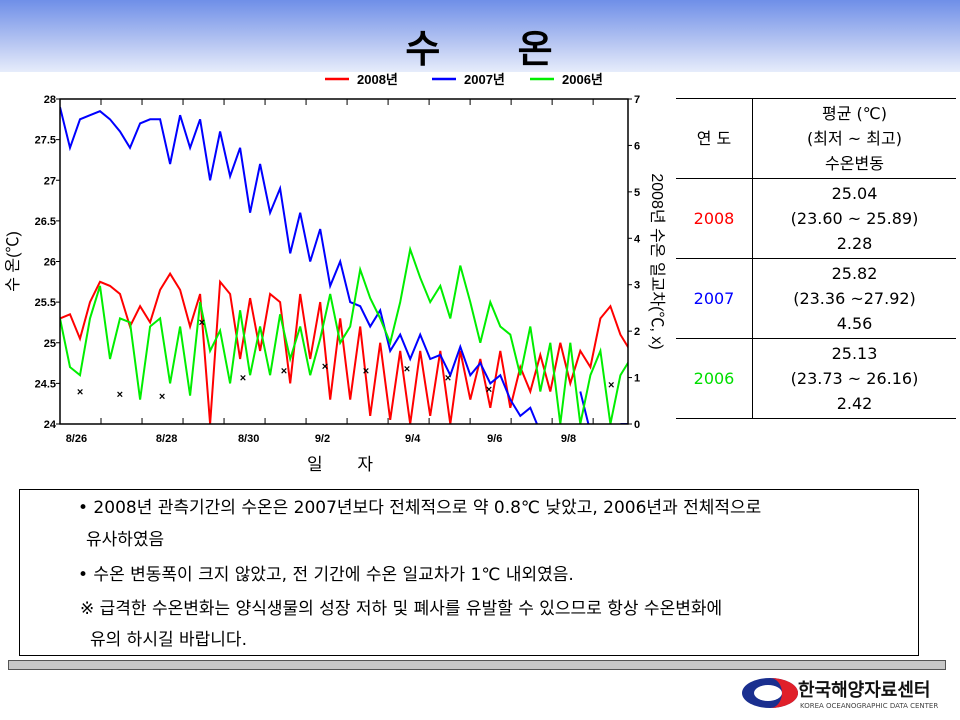  I want to click on mean: 25.82, so click(854, 273).